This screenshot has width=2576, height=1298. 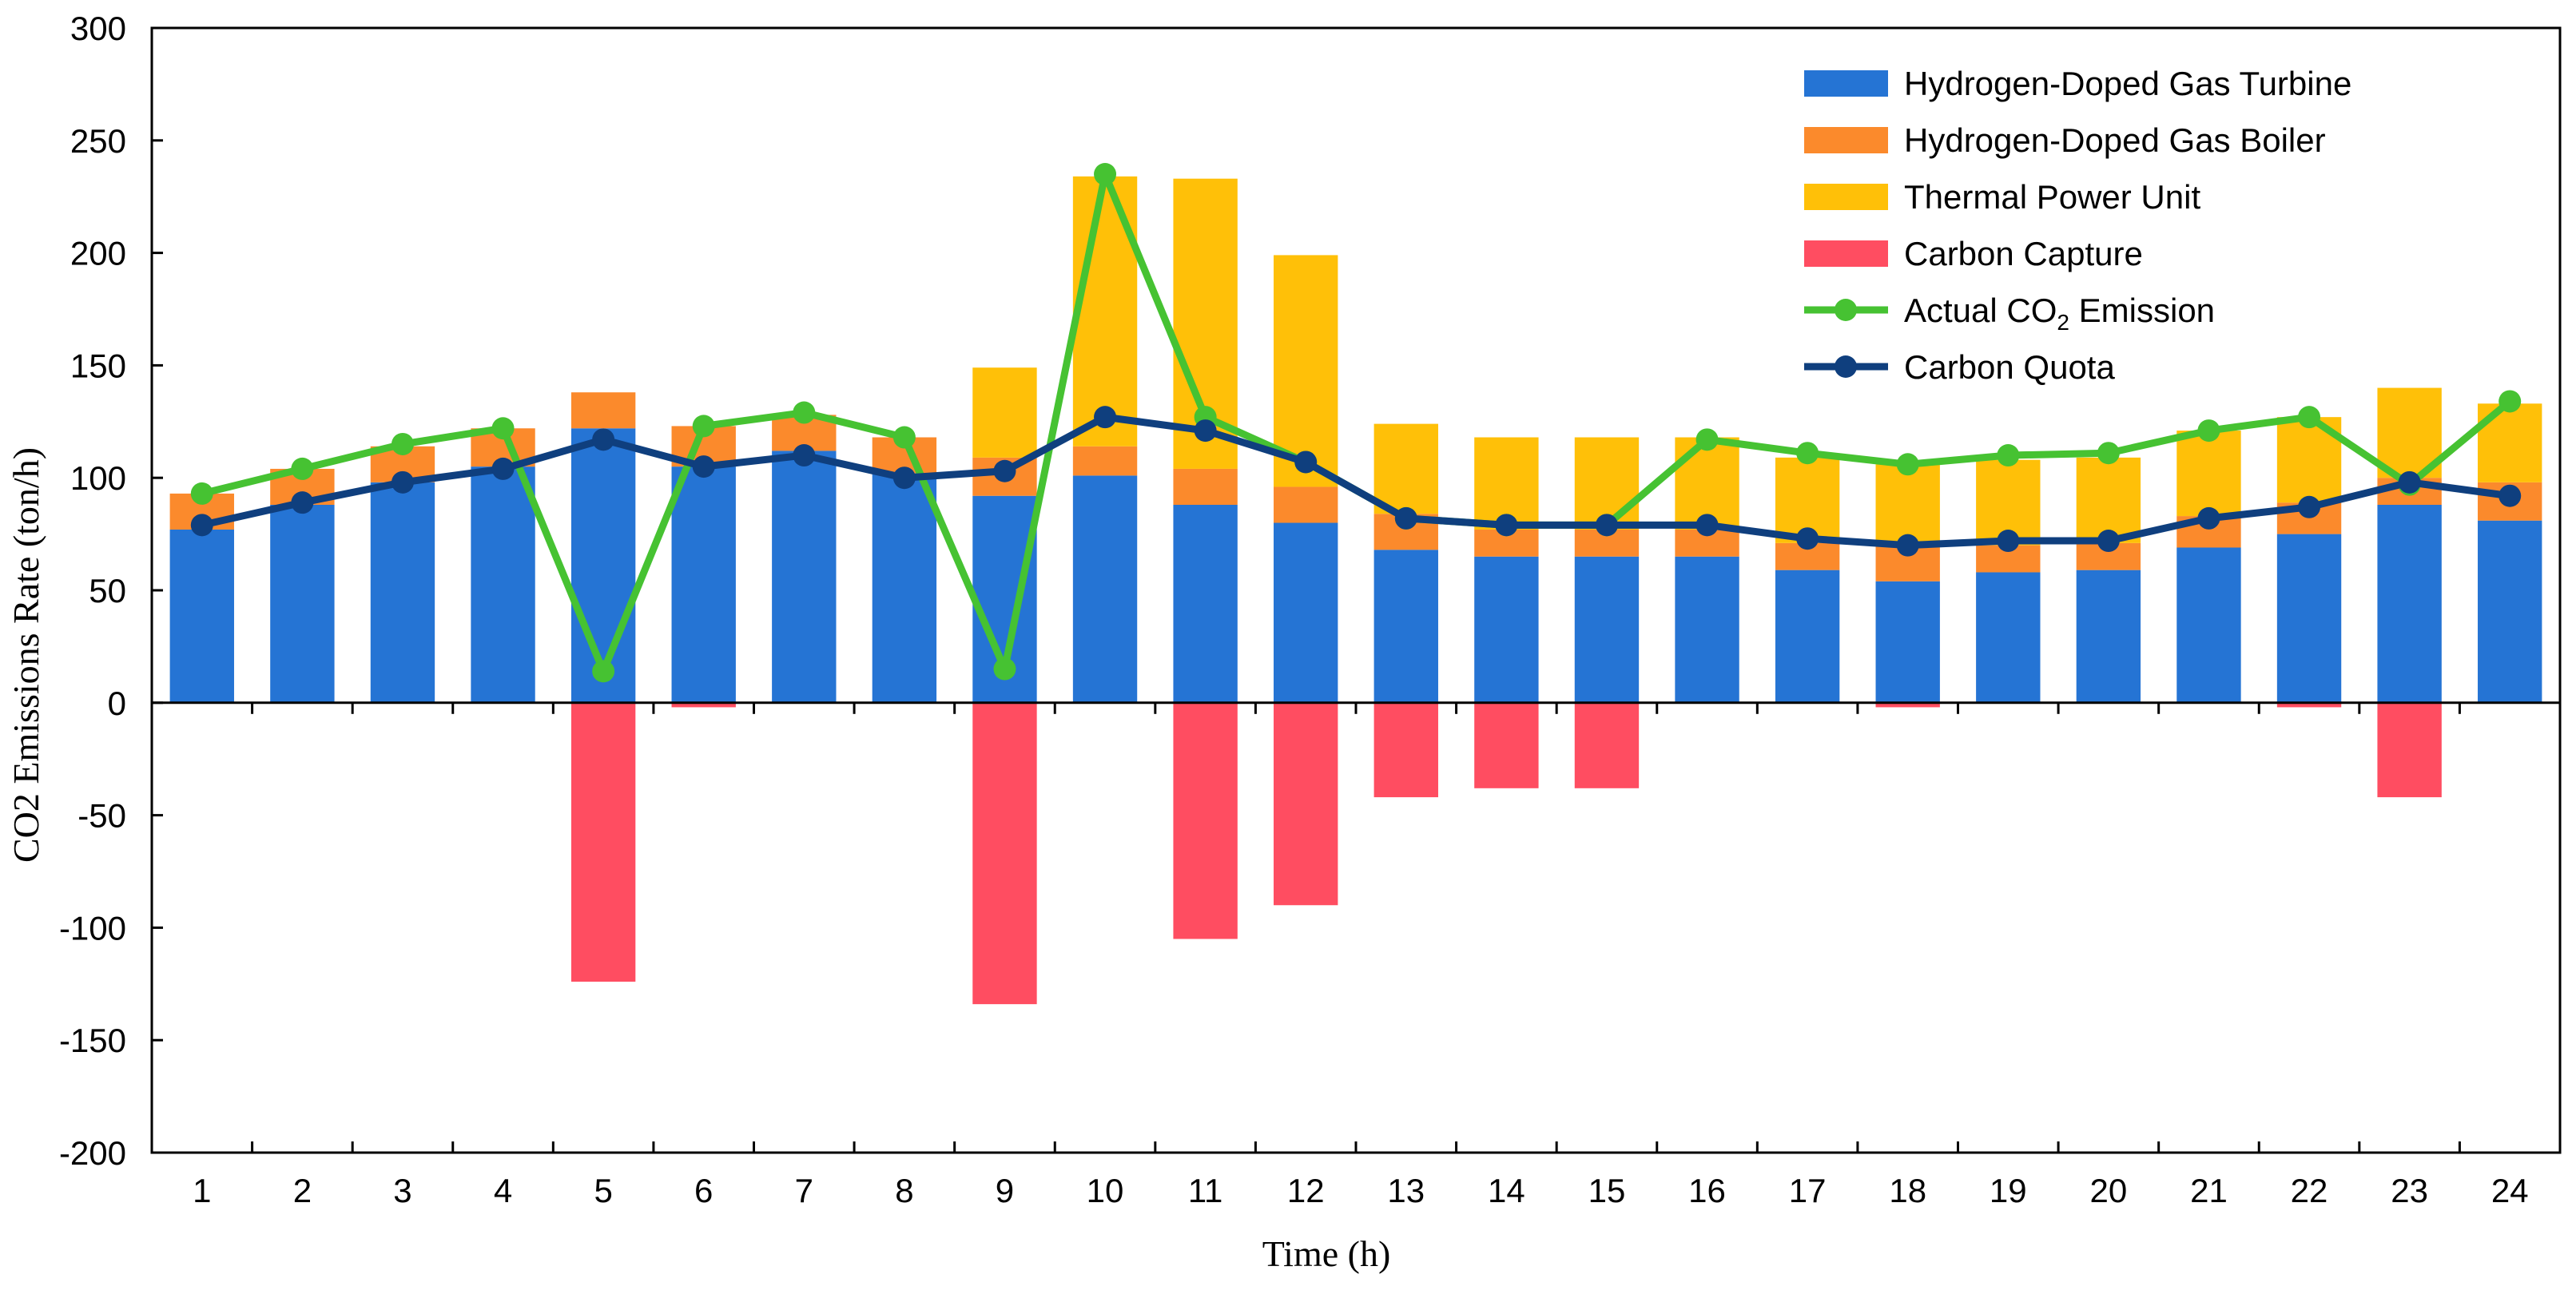 I want to click on x-tick-label-15: 15, so click(x=1607, y=1190).